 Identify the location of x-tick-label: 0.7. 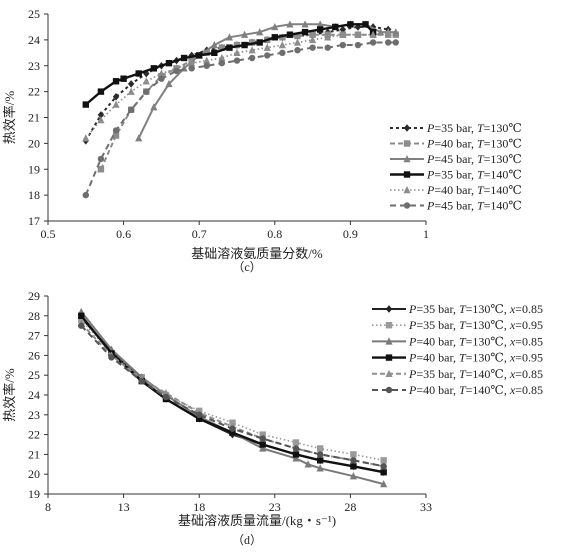
(199, 234).